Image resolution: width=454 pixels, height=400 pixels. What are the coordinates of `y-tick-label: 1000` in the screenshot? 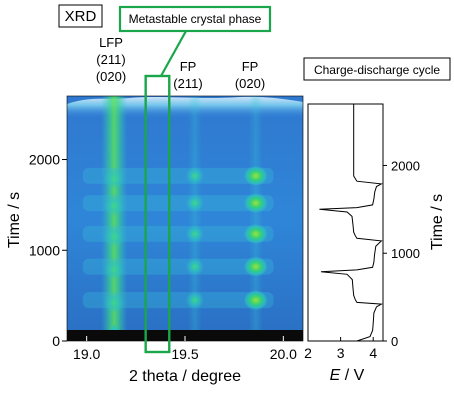 It's located at (44, 250).